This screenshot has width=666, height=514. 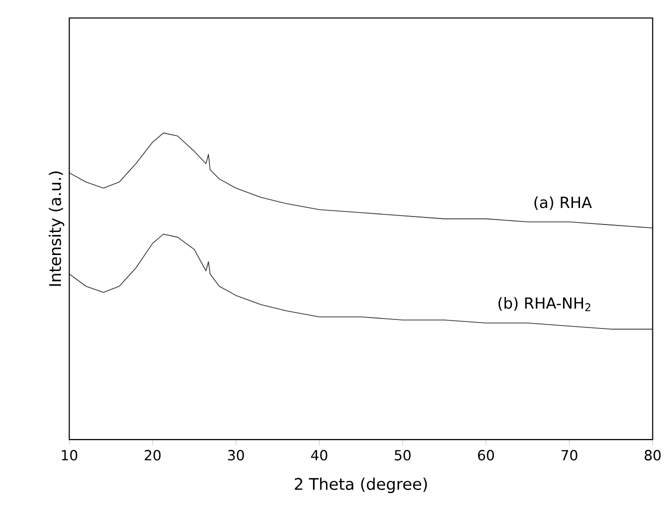 I want to click on series-label: (a) RHA, so click(x=563, y=203).